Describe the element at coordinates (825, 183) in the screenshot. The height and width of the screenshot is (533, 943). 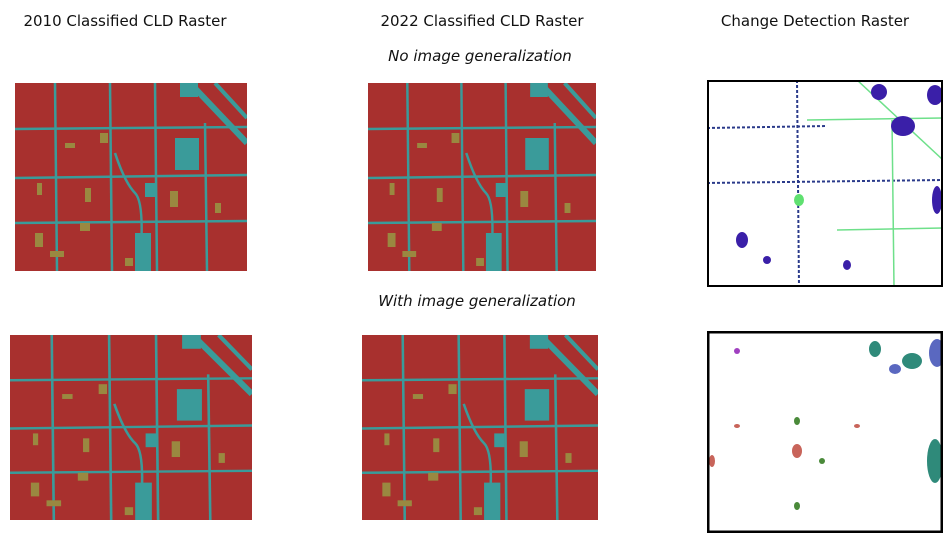
I see `change-raster` at that location.